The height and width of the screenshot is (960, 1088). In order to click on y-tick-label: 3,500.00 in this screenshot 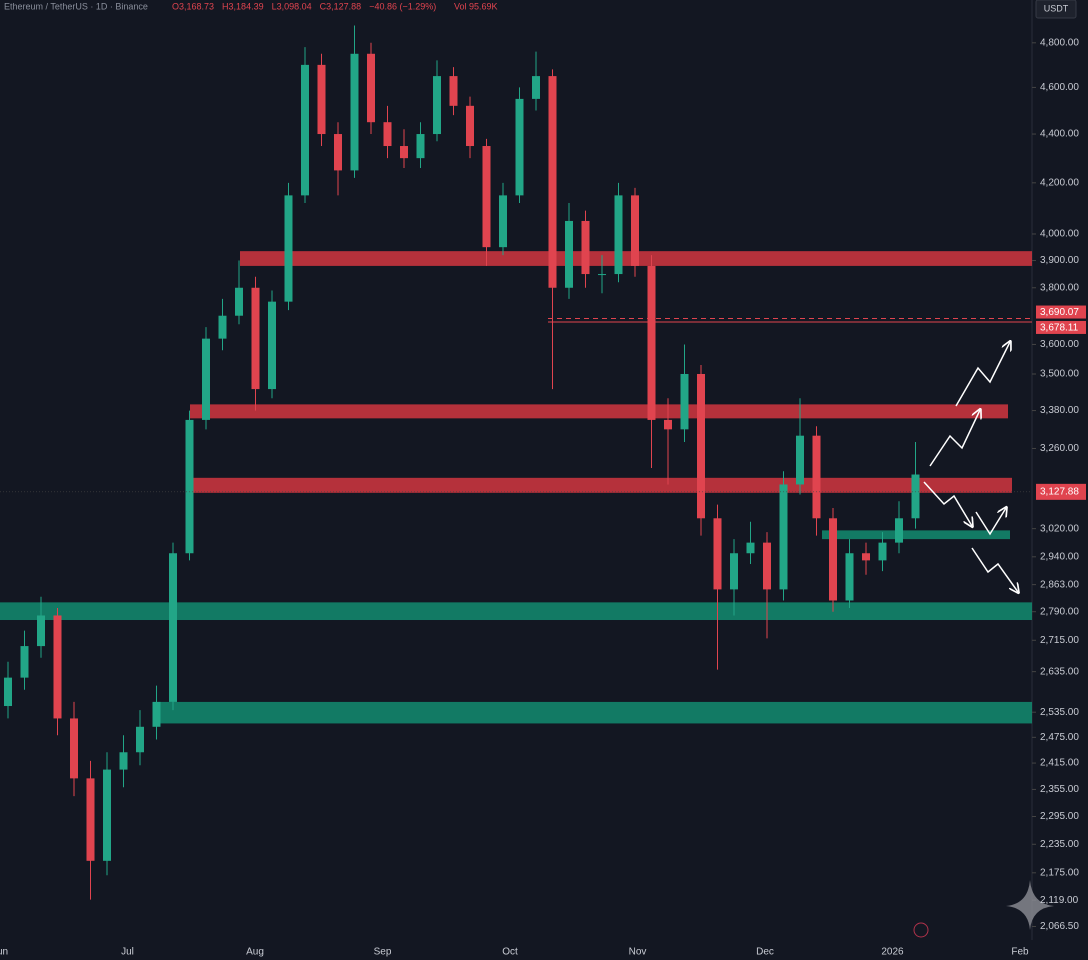, I will do `click(1059, 374)`.